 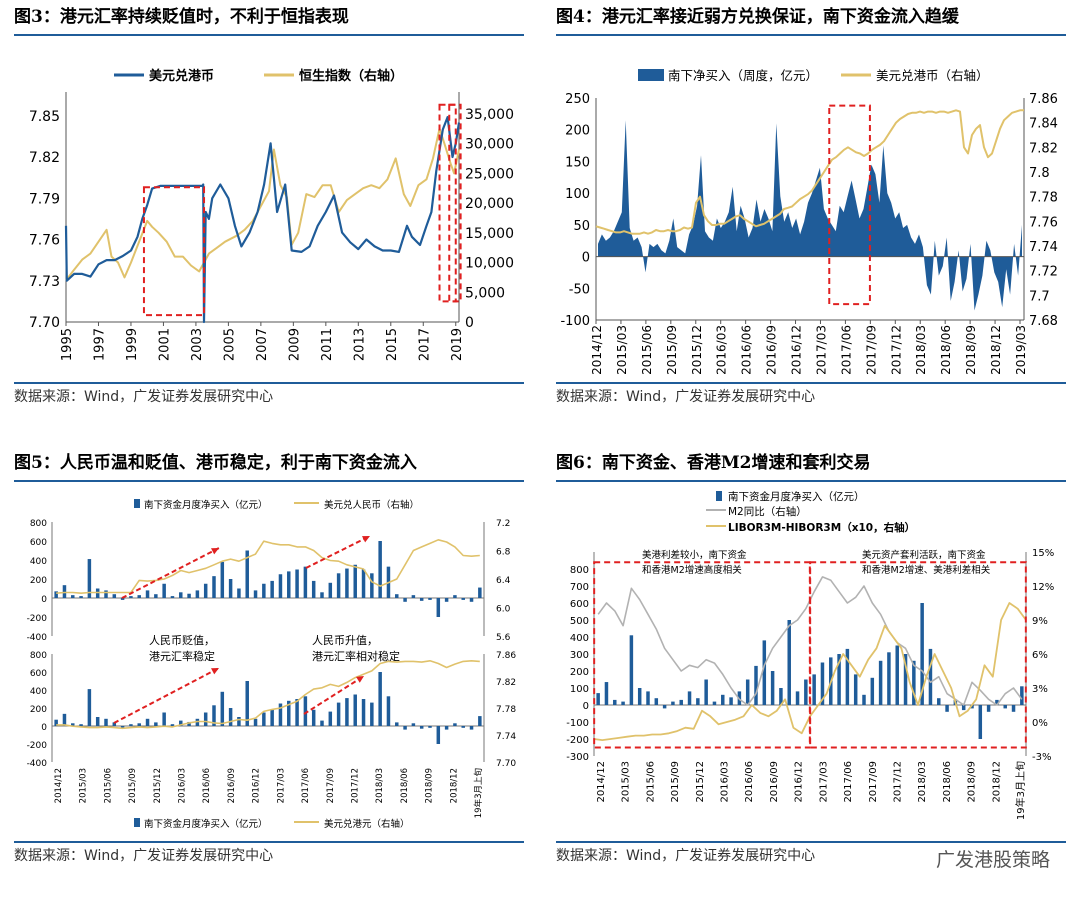 What do you see at coordinates (725, 782) in the screenshot?
I see `x-tick-label: 2016/03` at bounding box center [725, 782].